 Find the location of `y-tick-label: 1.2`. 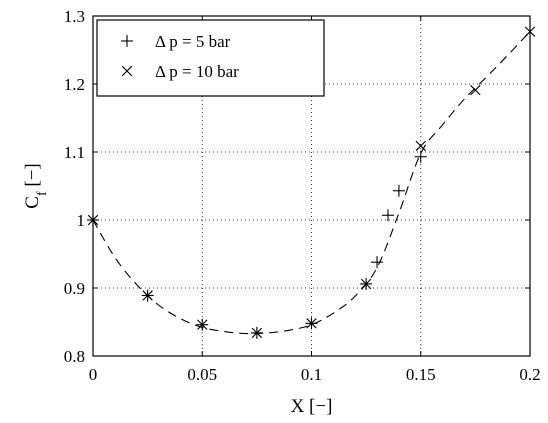

y-tick-label: 1.2 is located at coordinates (74, 84).